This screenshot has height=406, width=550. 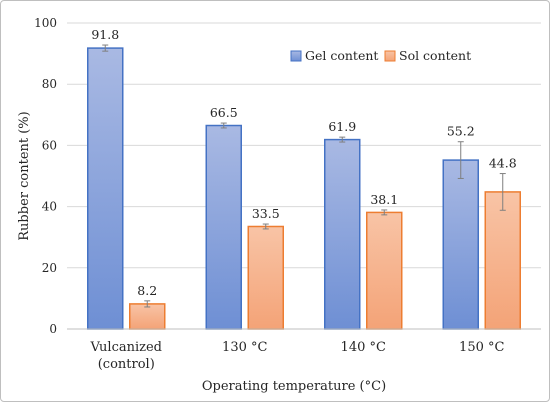 What do you see at coordinates (363, 347) in the screenshot?
I see `x-category-label: 140 °C` at bounding box center [363, 347].